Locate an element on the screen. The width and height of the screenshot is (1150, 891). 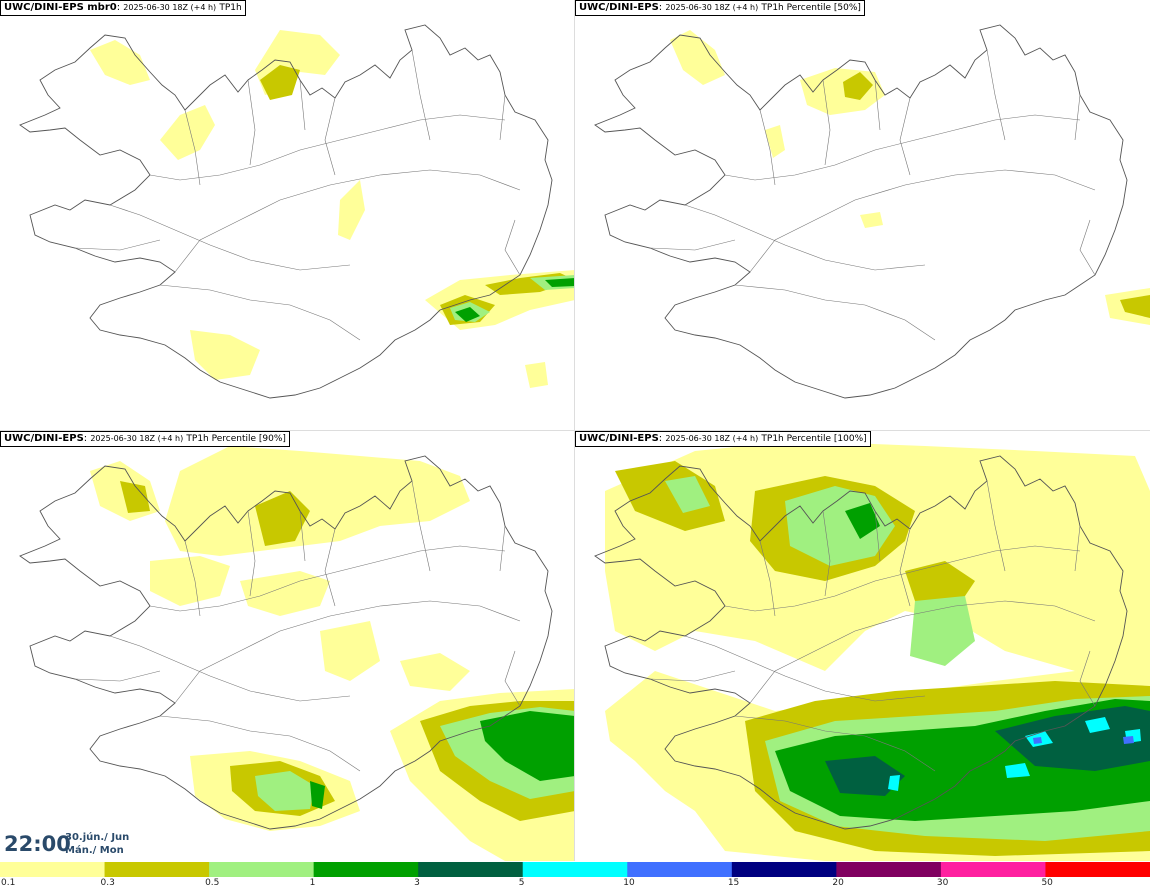
panel-param: TP1h is located at coordinates (230, 8).